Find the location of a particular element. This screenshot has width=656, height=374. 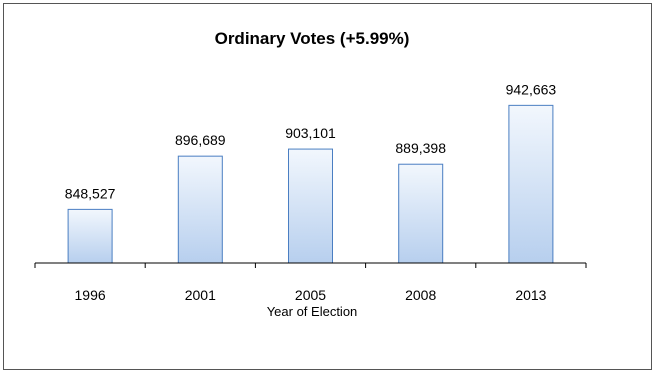

chart-title: Ordinary Votes (+5.99%) is located at coordinates (312, 38).